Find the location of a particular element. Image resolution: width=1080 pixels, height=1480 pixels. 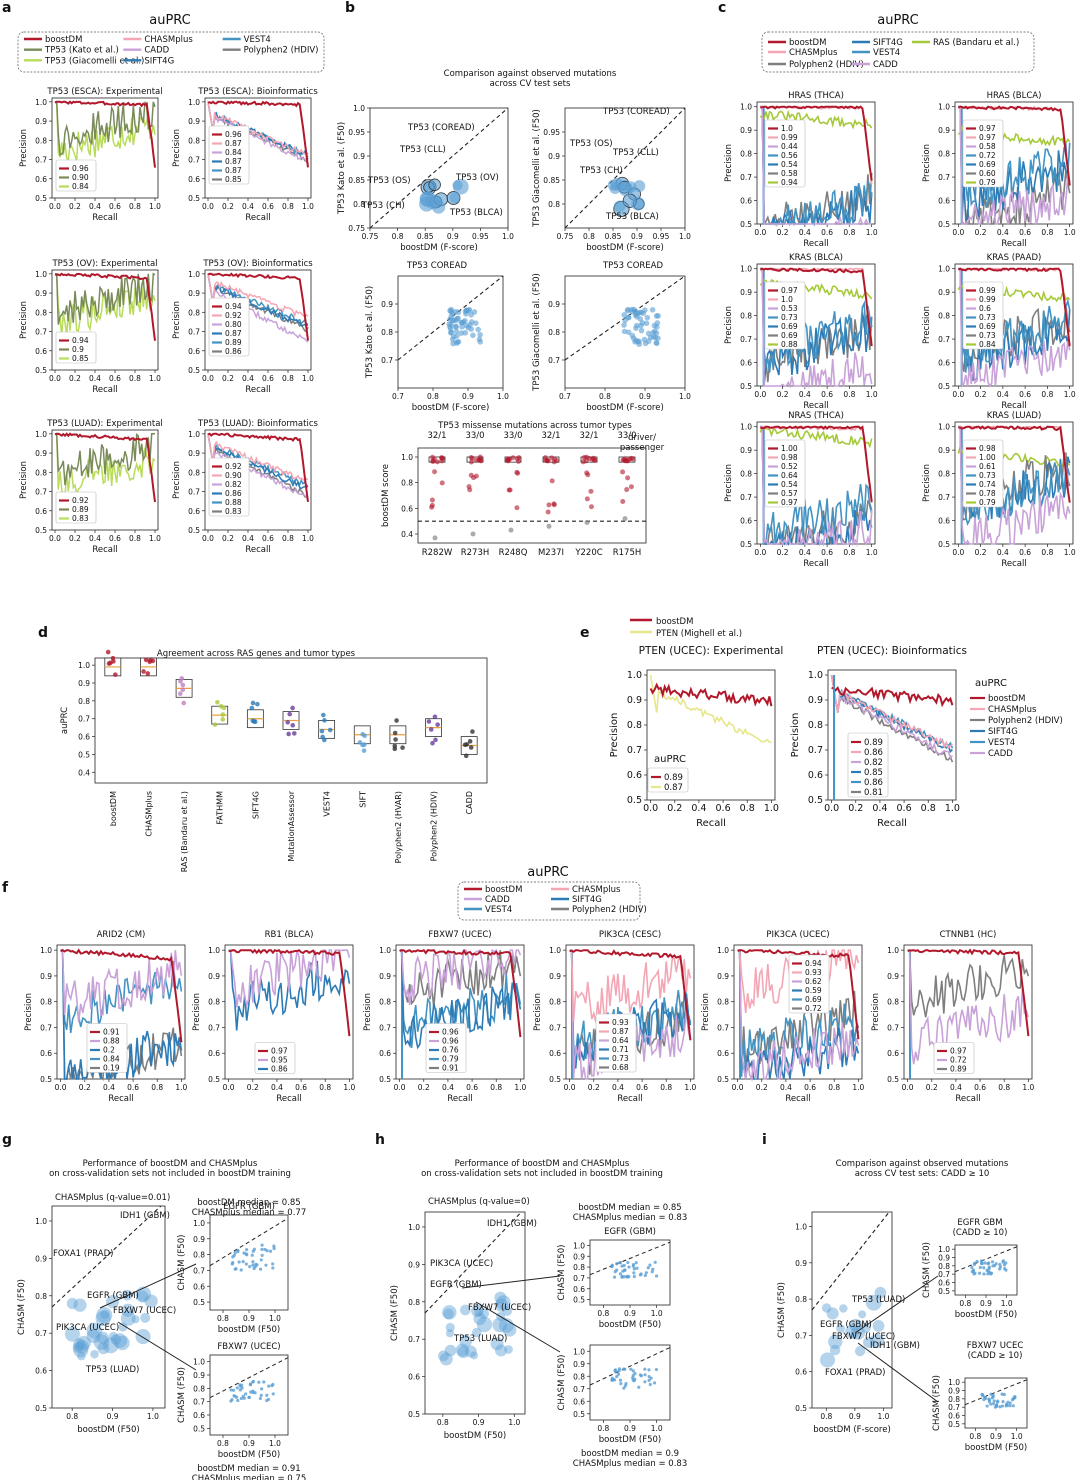

point-label: PIK3CA (UCEC) is located at coordinates (87, 1328).